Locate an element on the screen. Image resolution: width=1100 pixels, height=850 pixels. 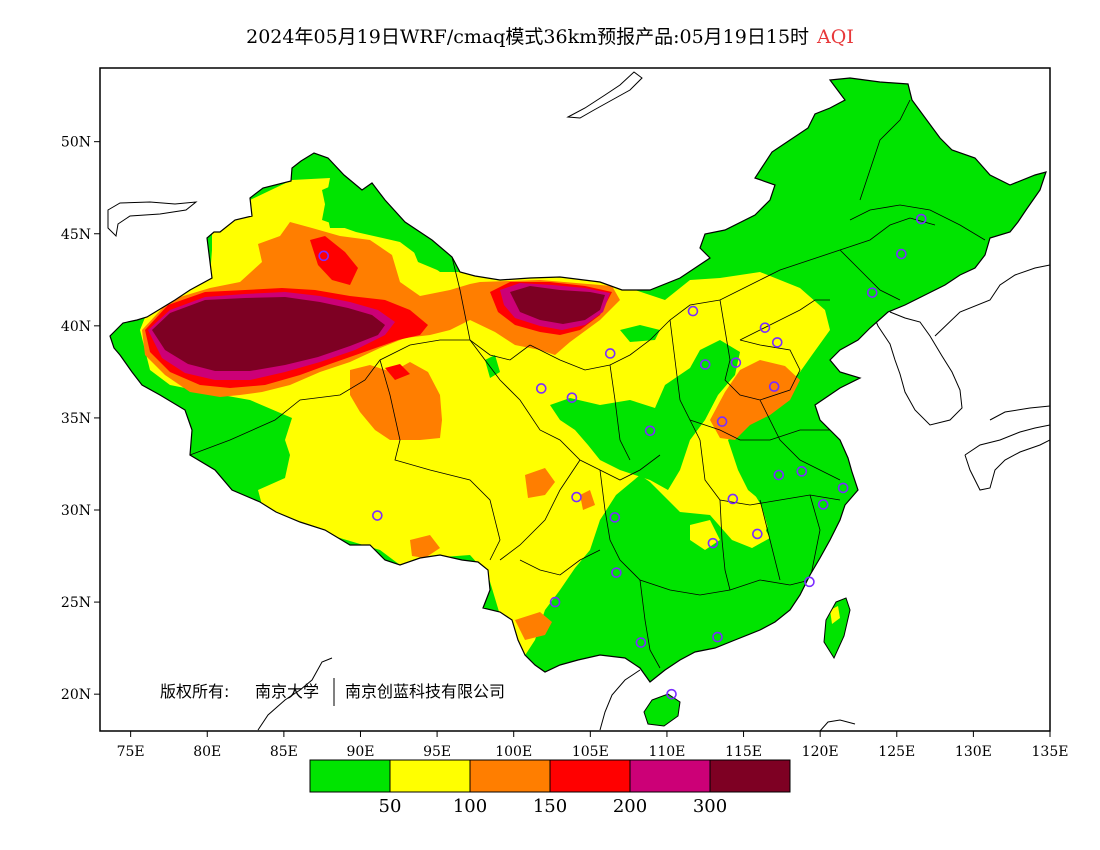
x-tick-label: 115E is located at coordinates (743, 752).